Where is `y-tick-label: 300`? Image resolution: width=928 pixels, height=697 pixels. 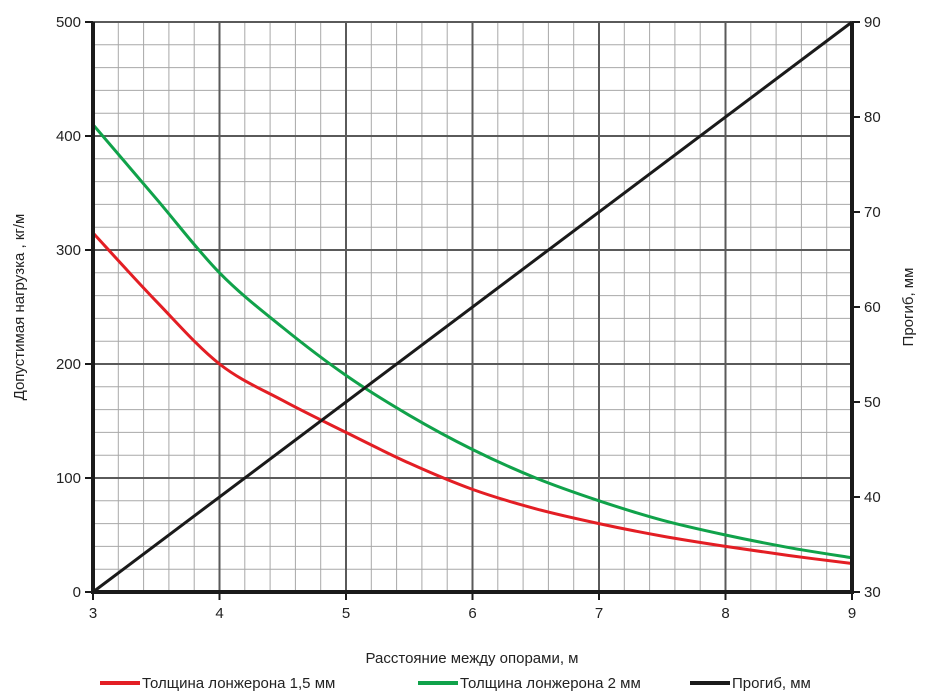
y-tick-label: 300 is located at coordinates (68, 250).